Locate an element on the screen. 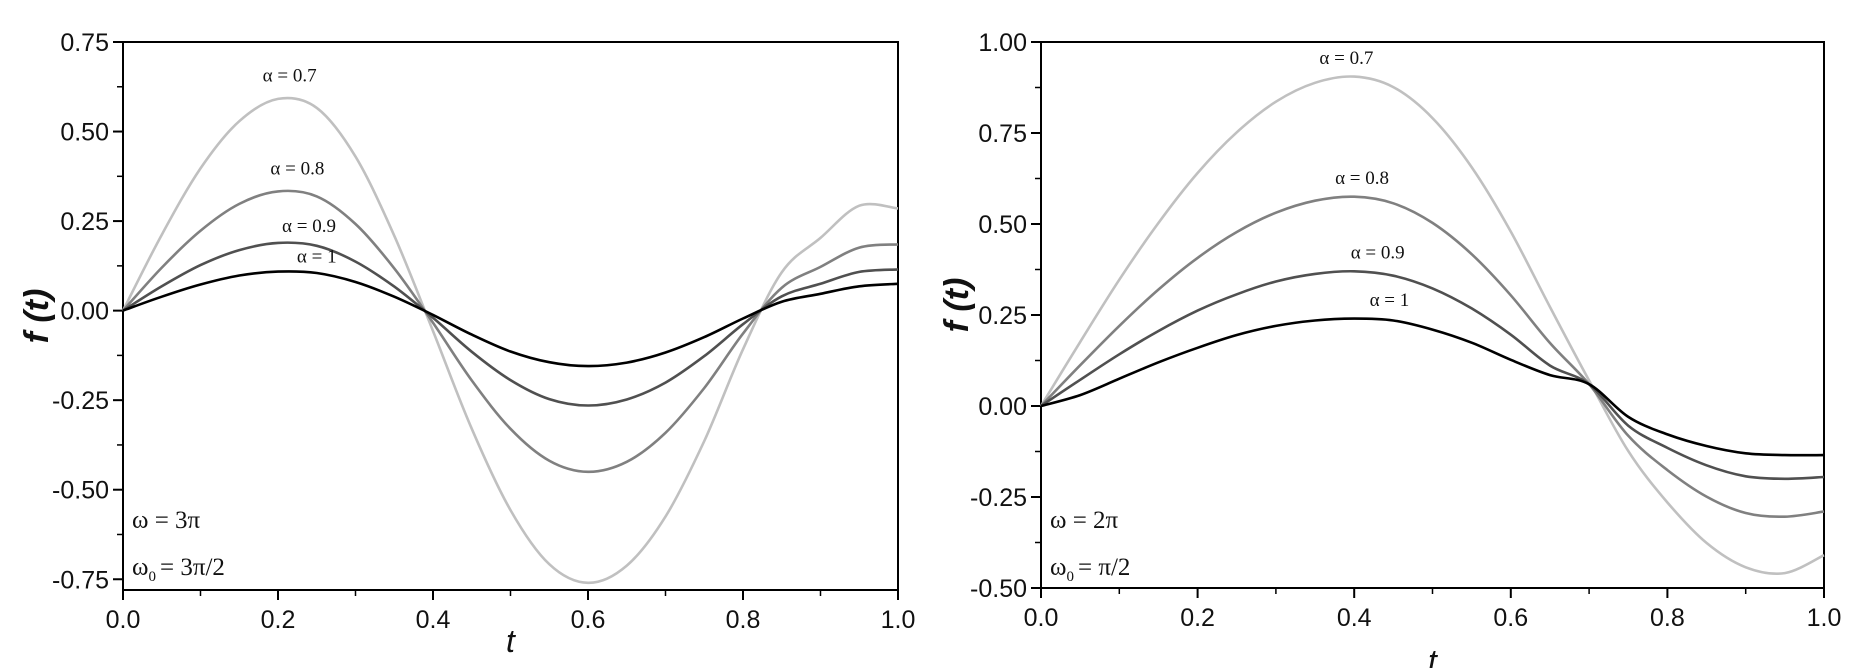 The width and height of the screenshot is (1856, 668). omega0-annotation: ω0 = π/2 is located at coordinates (1090, 569).